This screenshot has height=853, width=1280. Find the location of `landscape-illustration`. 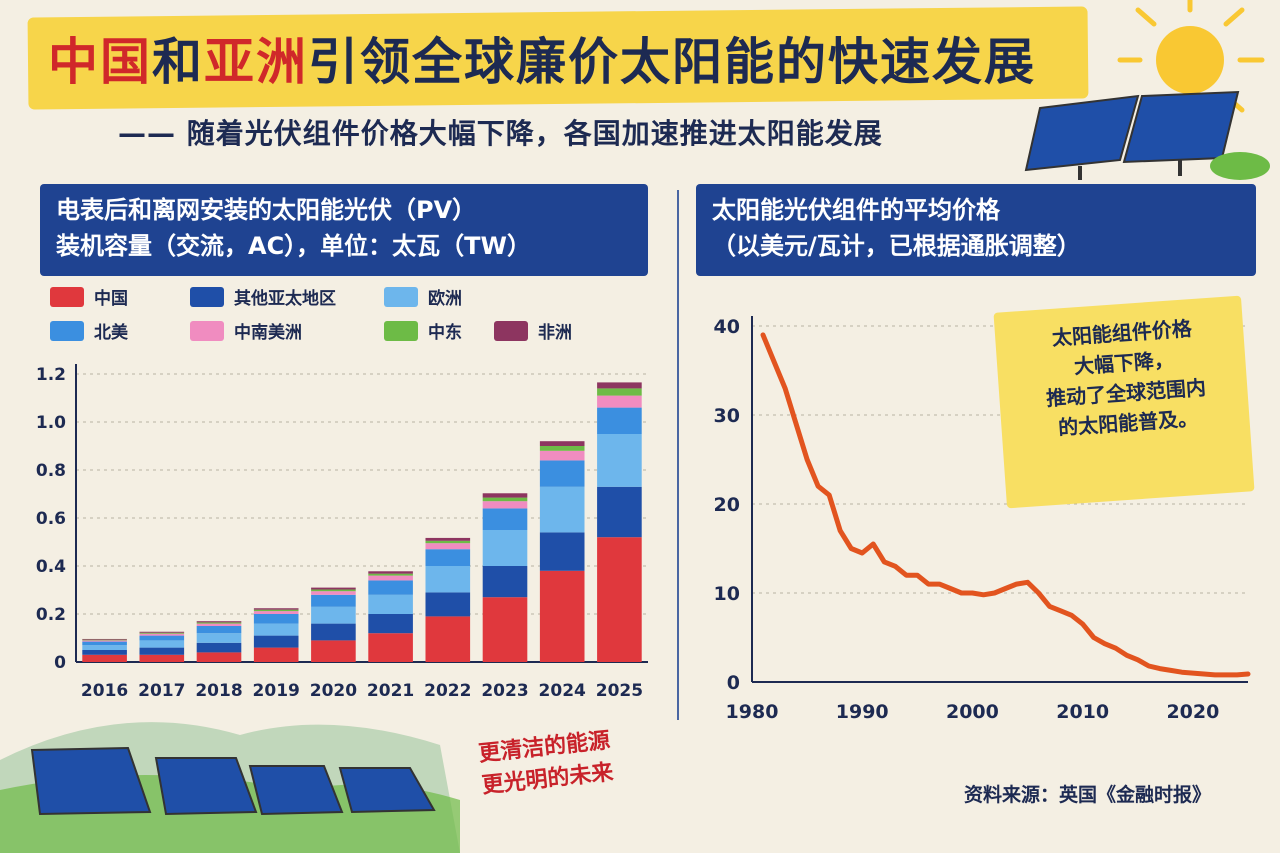

landscape-illustration is located at coordinates (230, 787).